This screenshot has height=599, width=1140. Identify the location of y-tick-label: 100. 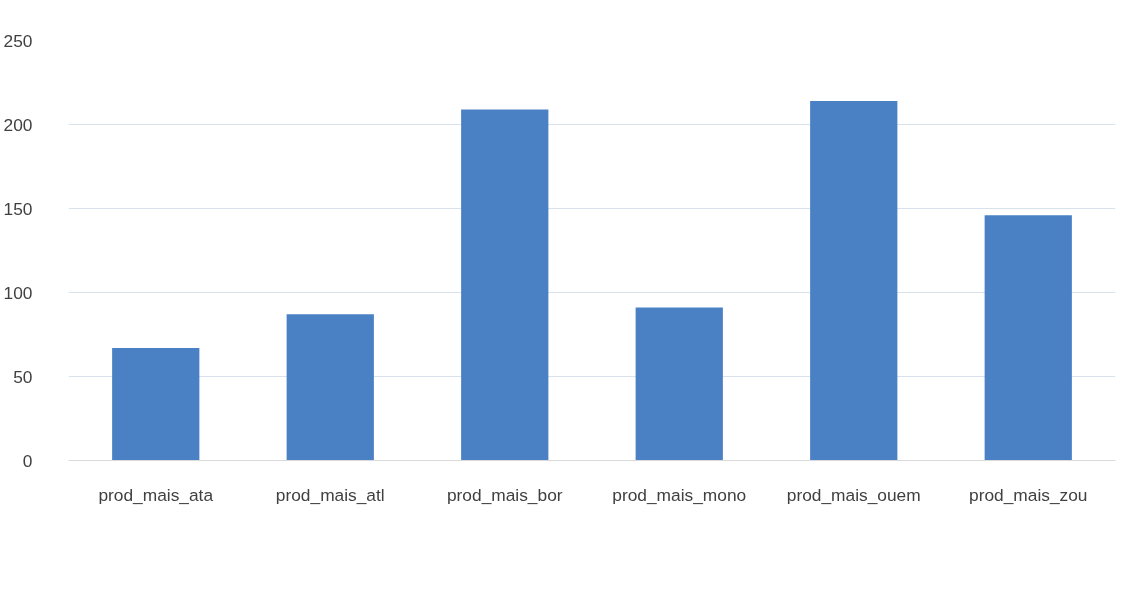
(18, 292).